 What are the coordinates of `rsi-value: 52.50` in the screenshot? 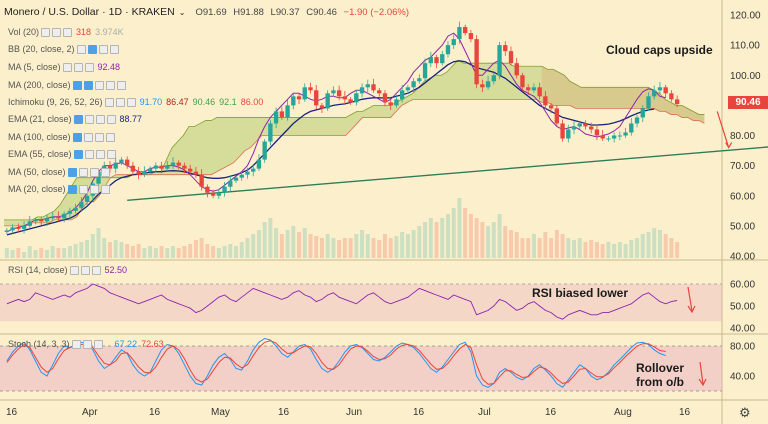 It's located at (116, 270).